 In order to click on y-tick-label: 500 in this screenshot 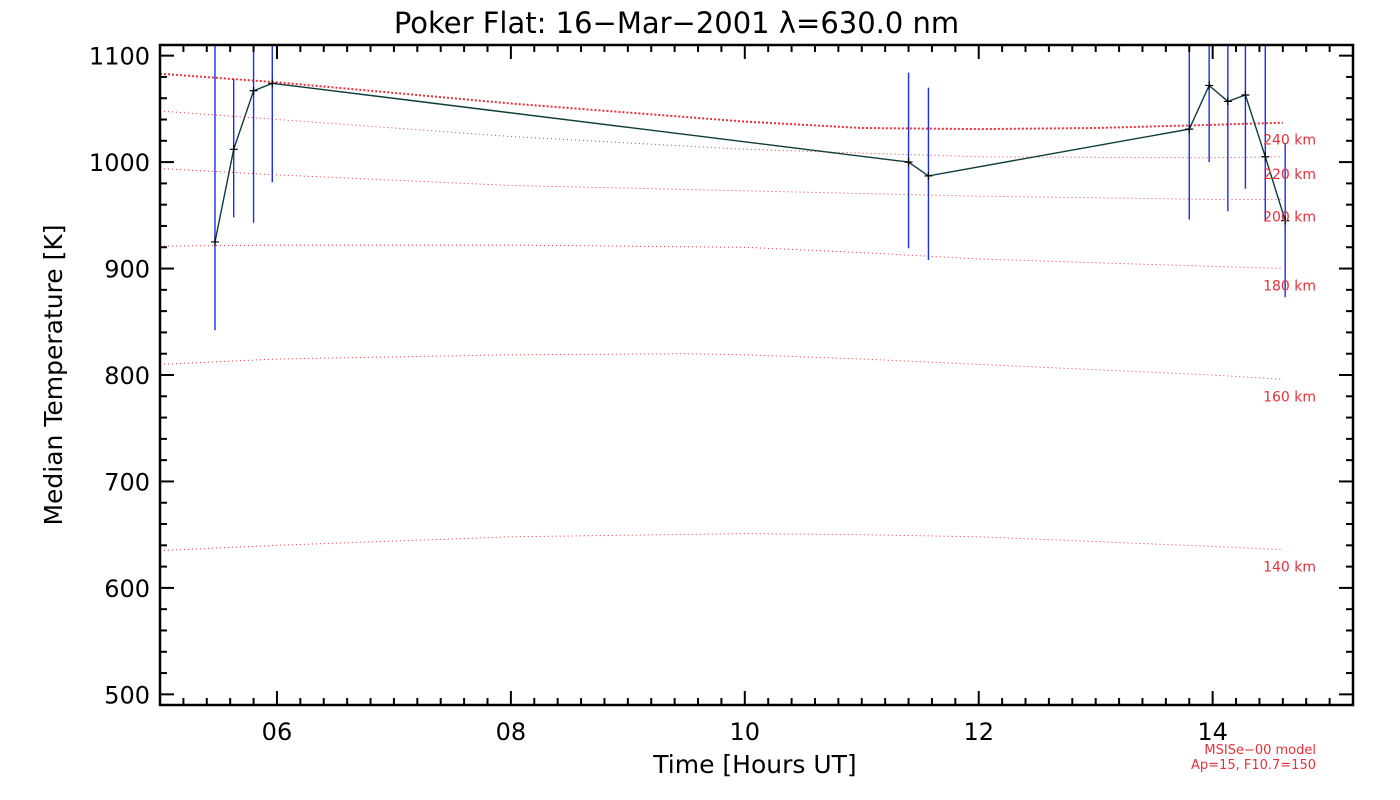, I will do `click(127, 695)`.